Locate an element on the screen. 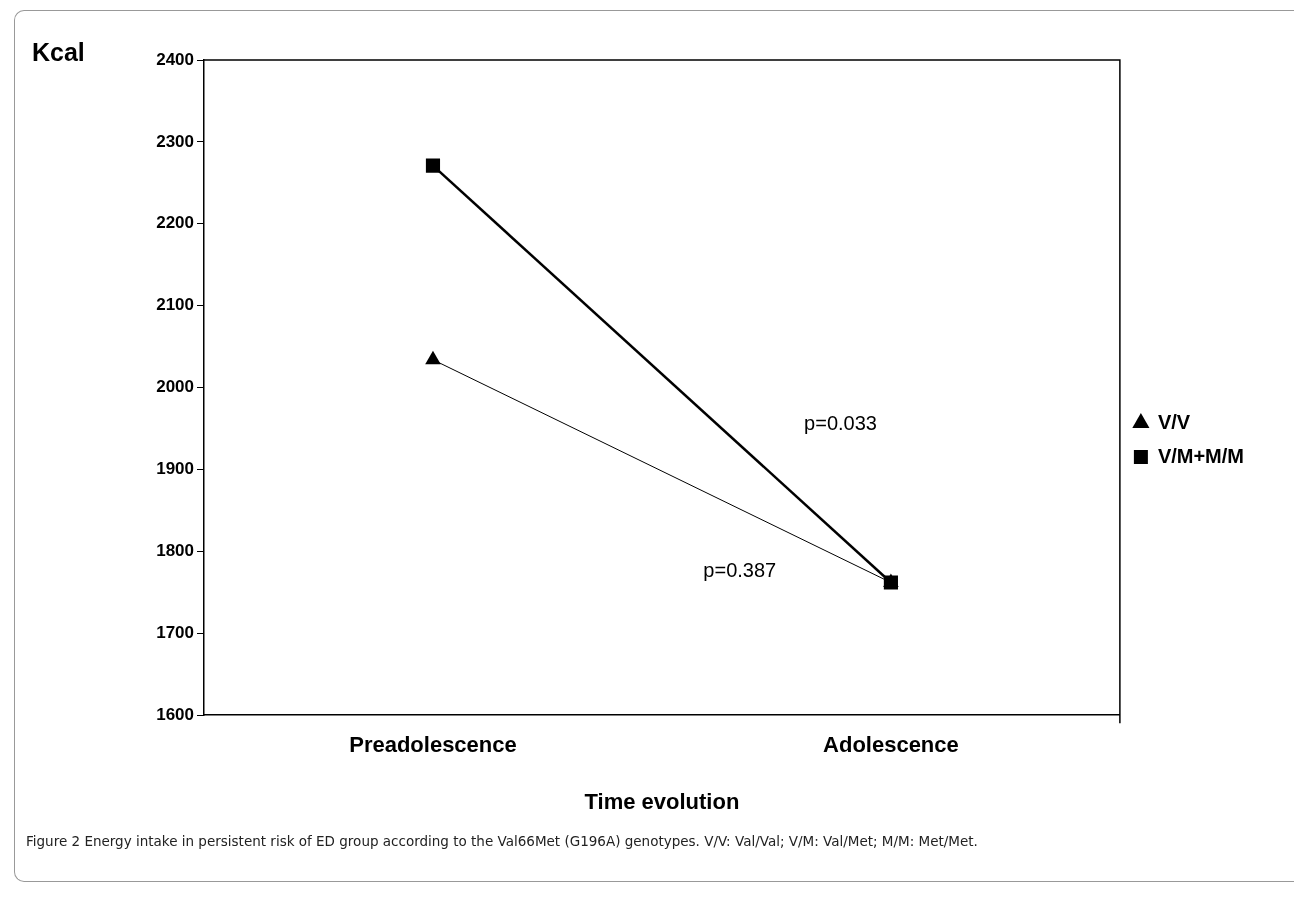  y-tick-label: 2100 is located at coordinates (175, 305).